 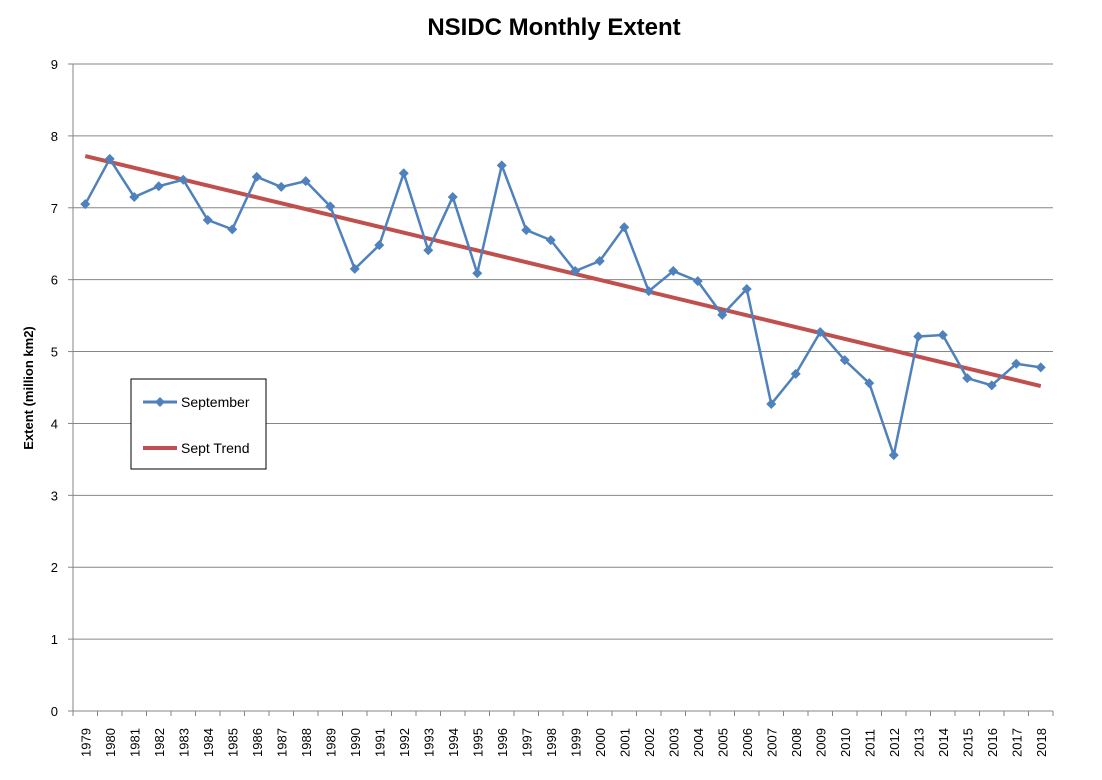 I want to click on x-tick-label: 2017, so click(x=1016, y=742).